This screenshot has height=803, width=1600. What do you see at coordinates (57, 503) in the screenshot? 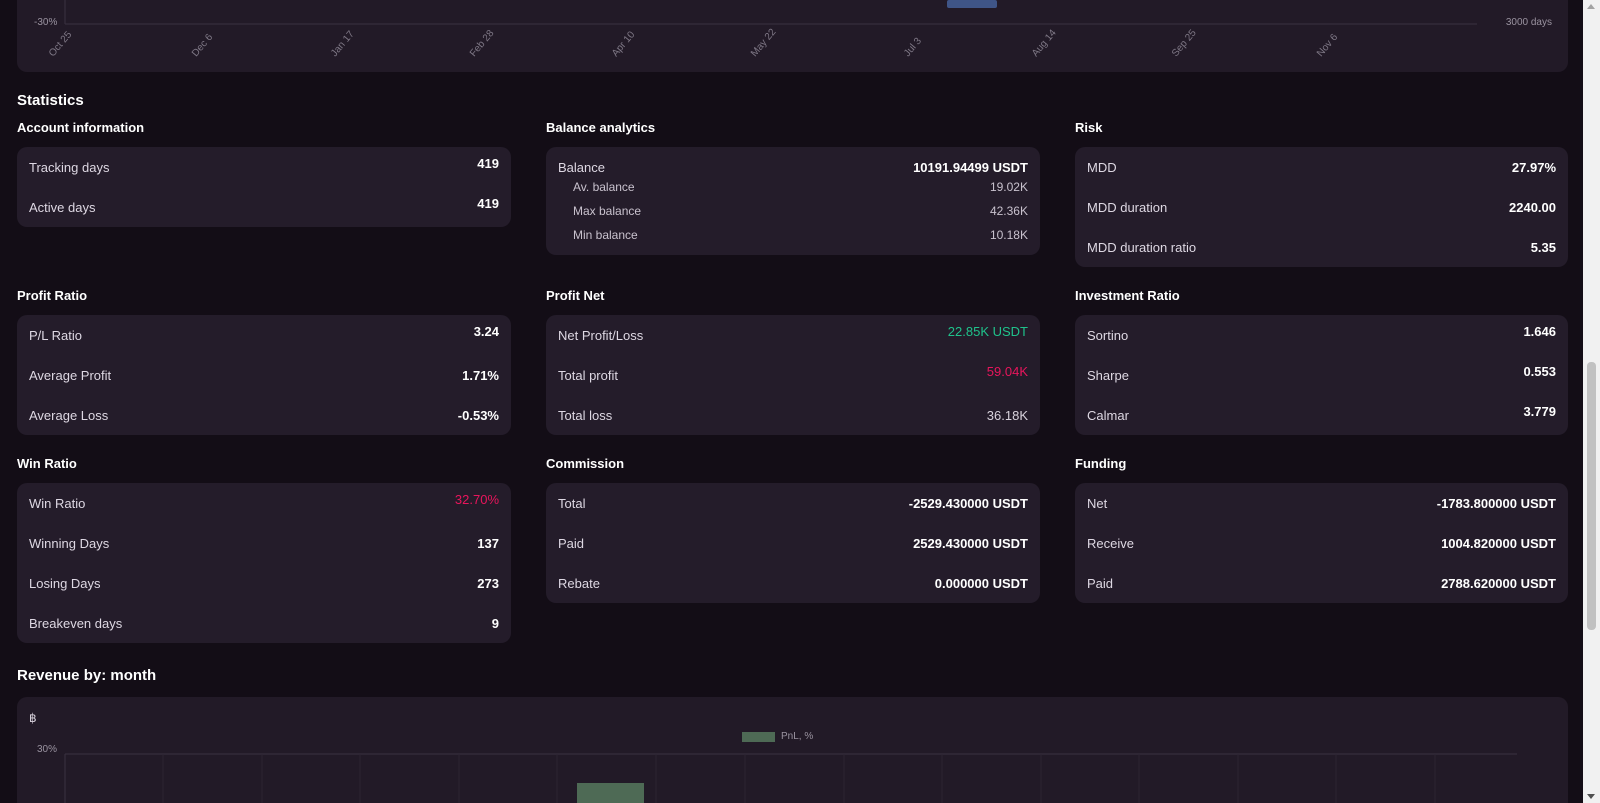
I see `stat-label: Win Ratio` at bounding box center [57, 503].